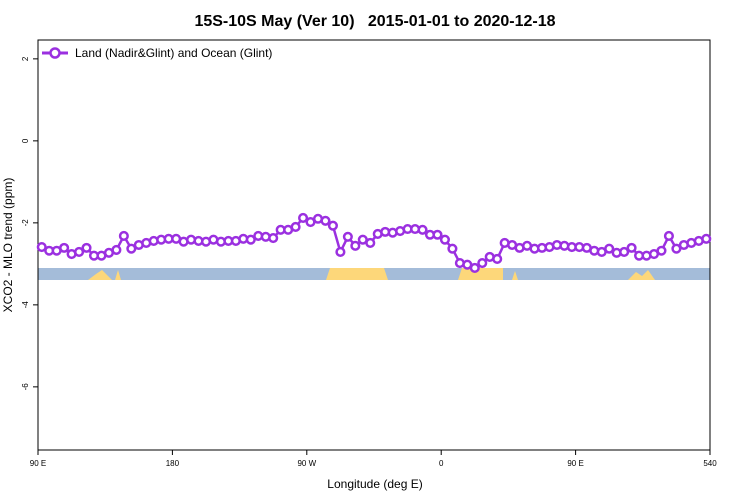 The height and width of the screenshot is (500, 750). Describe the element at coordinates (25, 140) in the screenshot. I see `y-tick-label: 0` at that location.